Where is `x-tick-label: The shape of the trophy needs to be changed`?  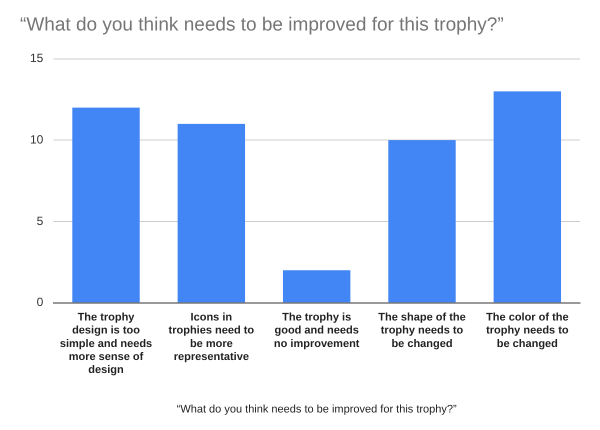
x-tick-label: The shape of the trophy needs to be changed is located at coordinates (422, 330).